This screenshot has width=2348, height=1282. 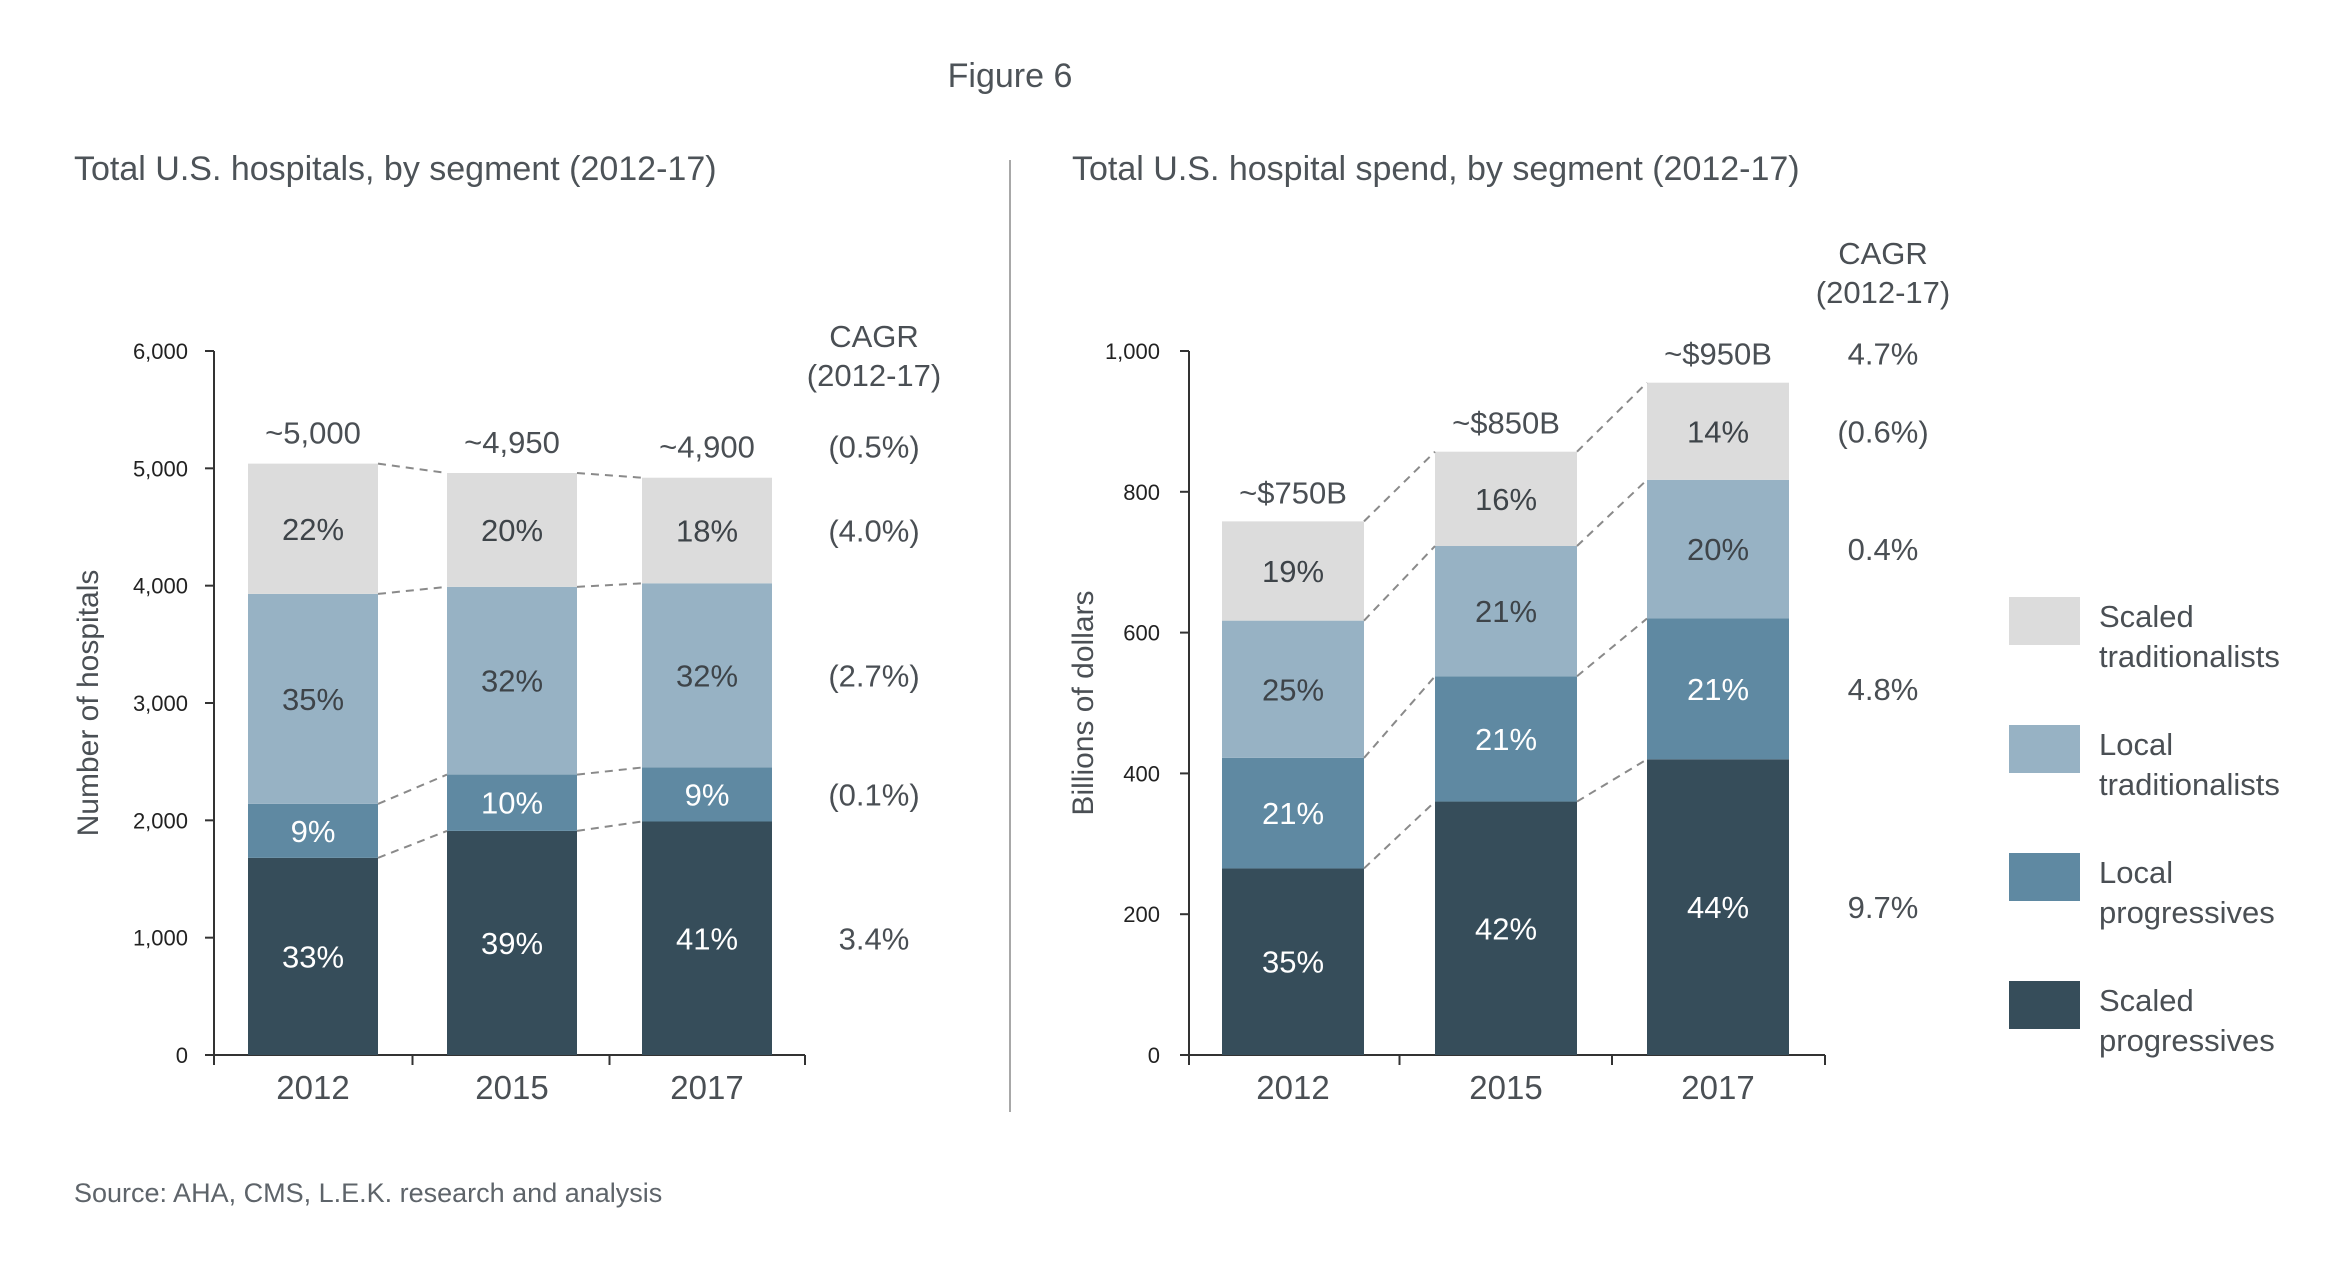 What do you see at coordinates (706, 1087) in the screenshot?
I see `left-x-tick-label: 2017` at bounding box center [706, 1087].